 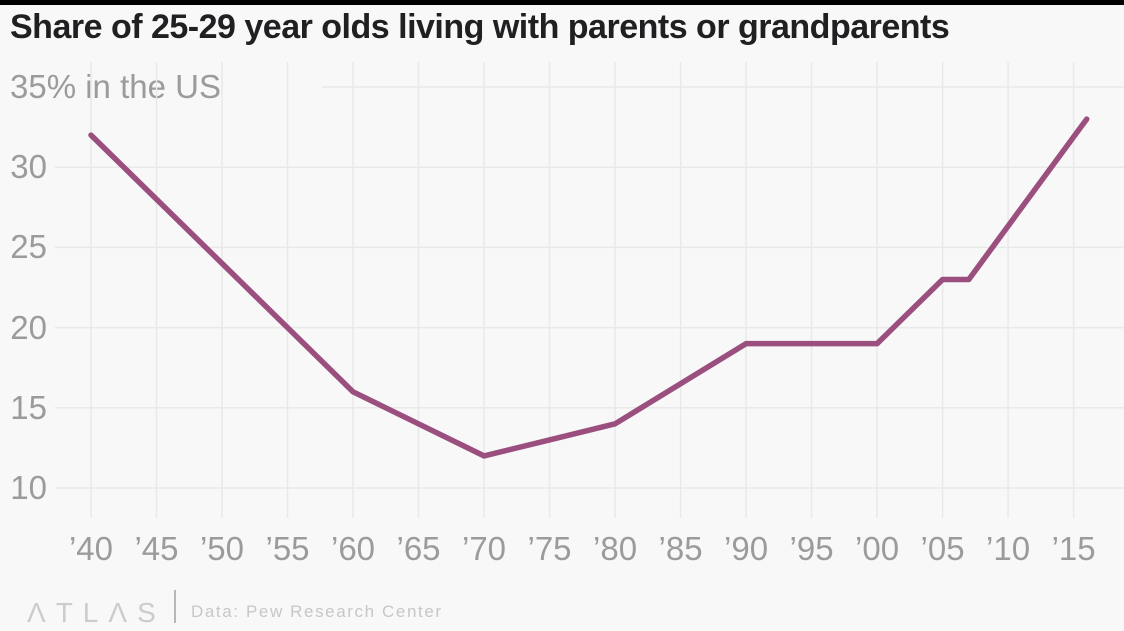 I want to click on top-border-bar, so click(x=562, y=2).